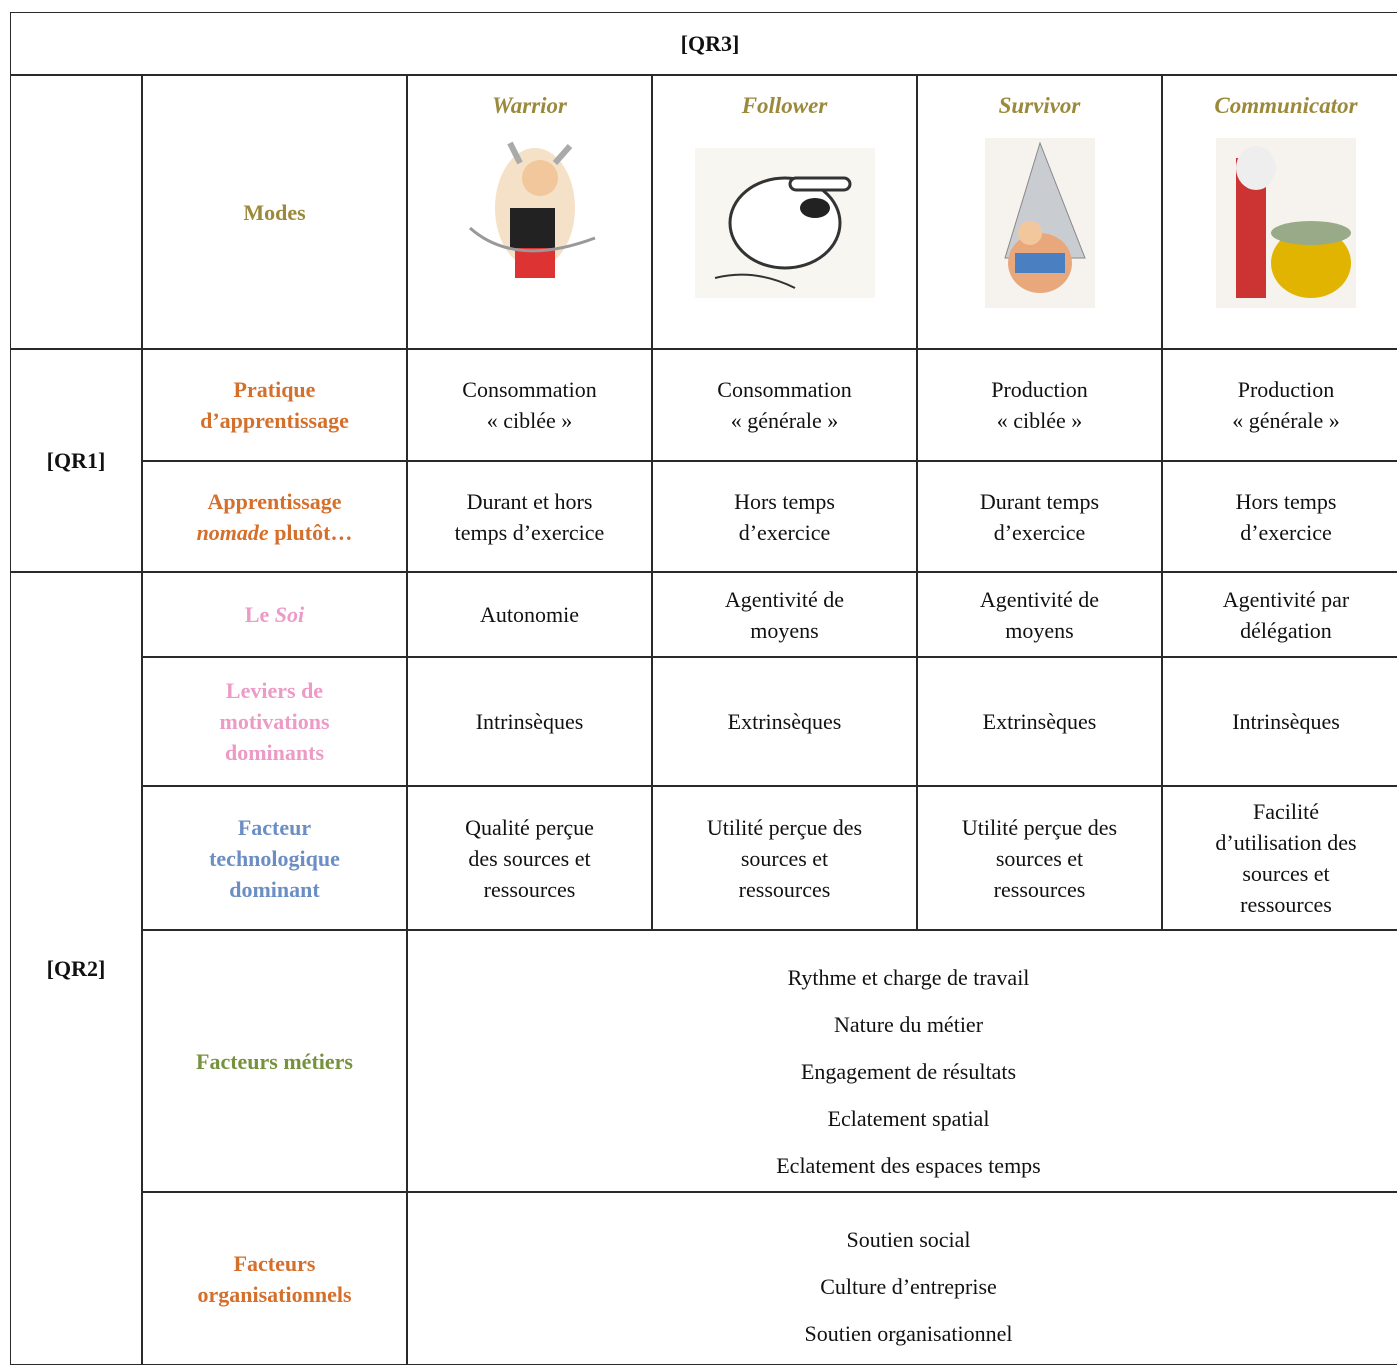 This screenshot has height=1365, width=1397. I want to click on data-cell: Production « générale », so click(1279, 405).